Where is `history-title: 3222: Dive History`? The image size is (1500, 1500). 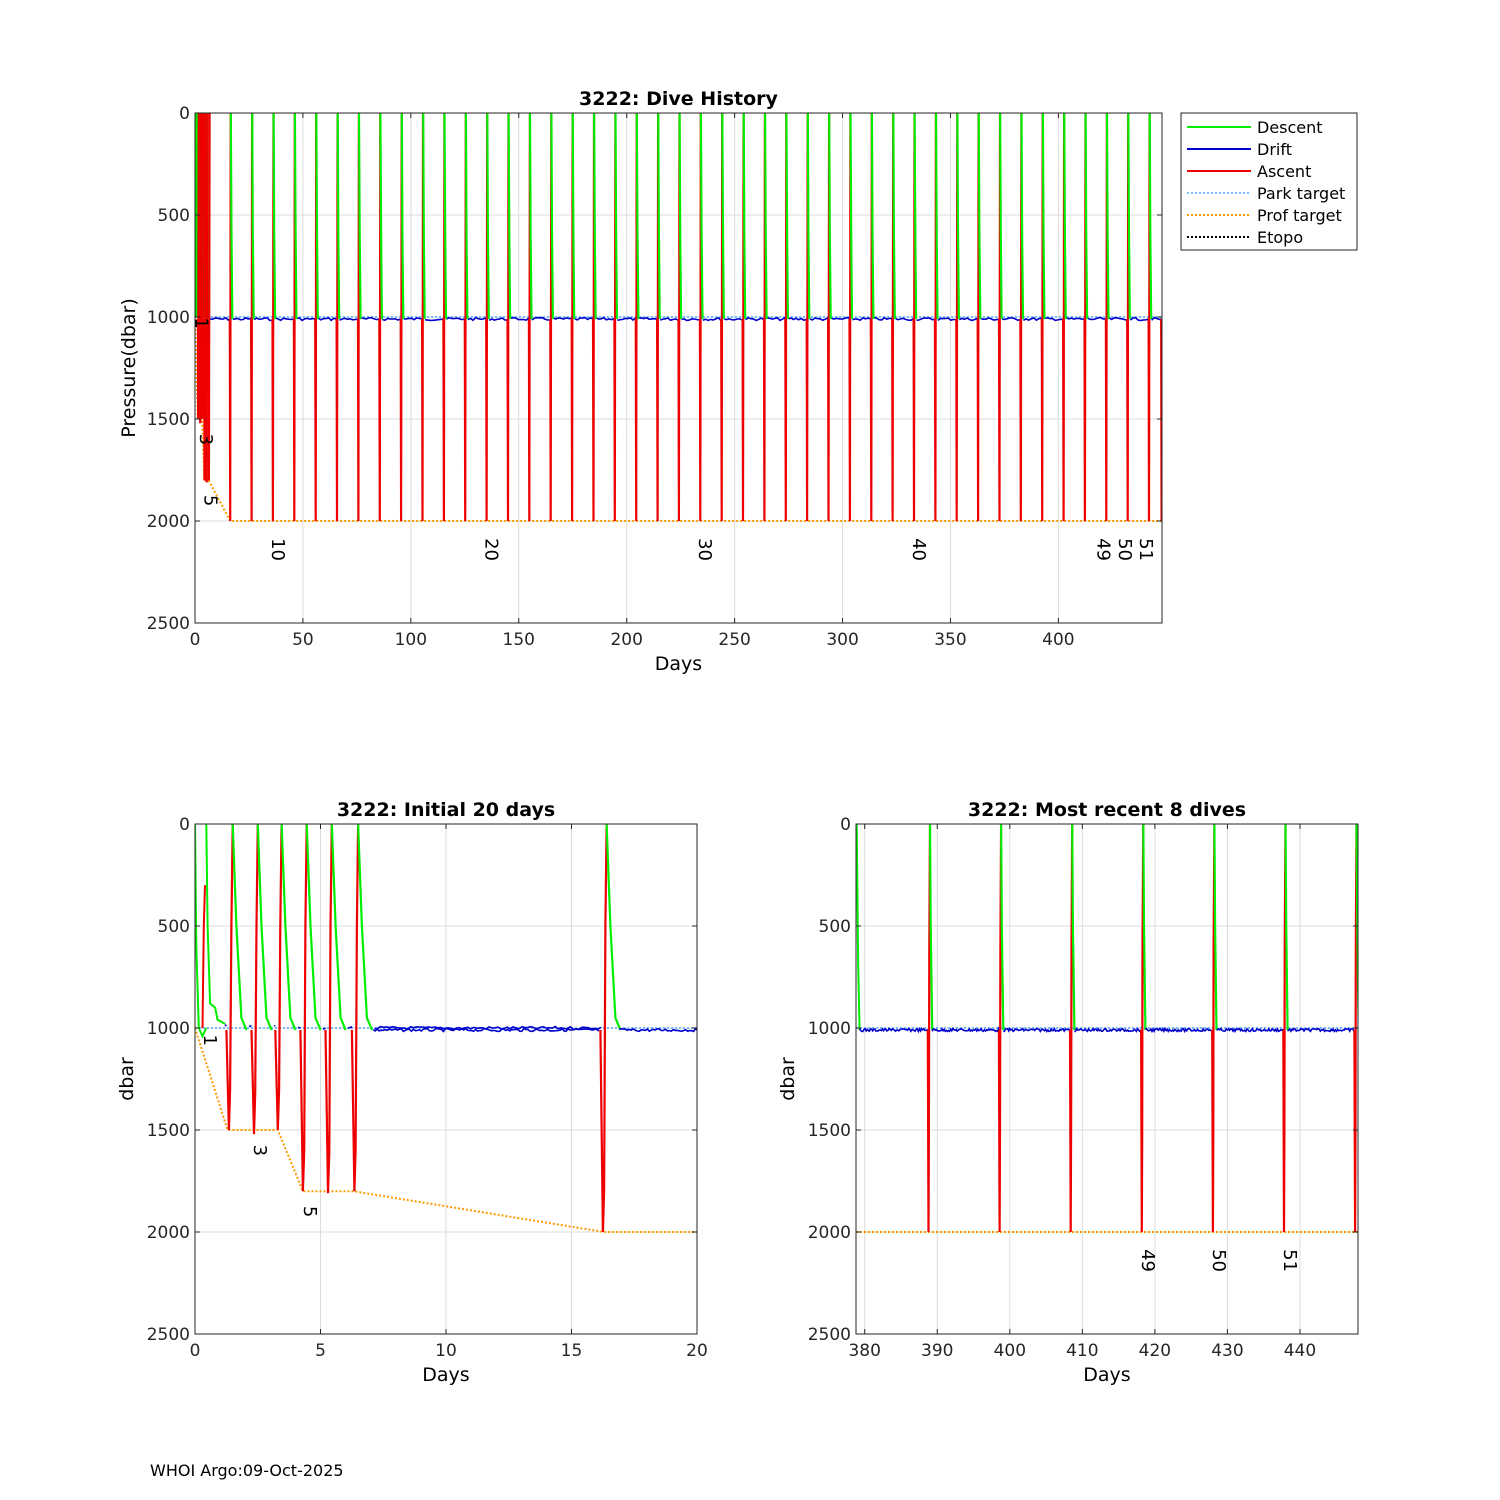
history-title: 3222: Dive History is located at coordinates (678, 99).